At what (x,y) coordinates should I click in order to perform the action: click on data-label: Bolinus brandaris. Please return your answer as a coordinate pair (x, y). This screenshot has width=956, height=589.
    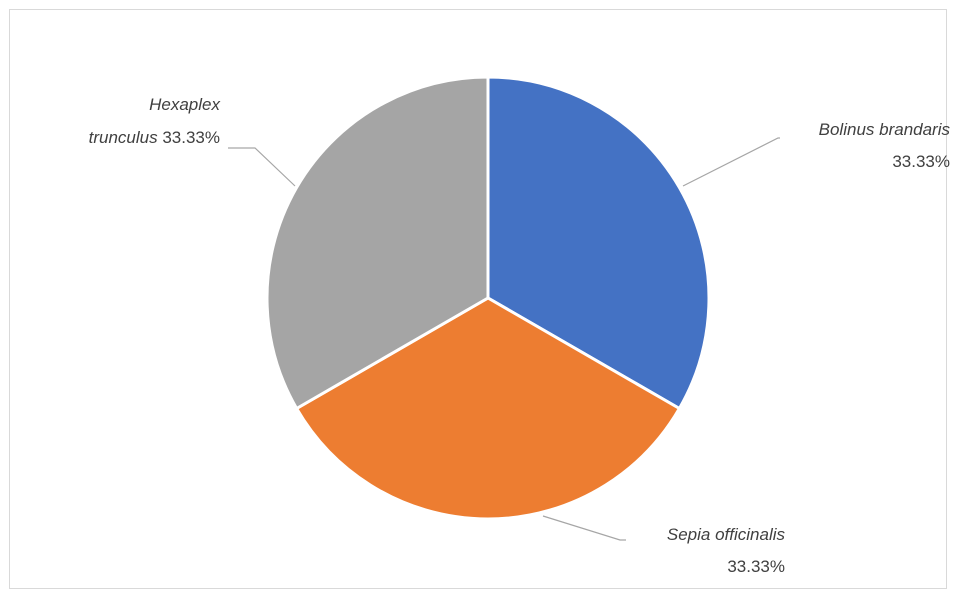
    Looking at the image, I should click on (885, 129).